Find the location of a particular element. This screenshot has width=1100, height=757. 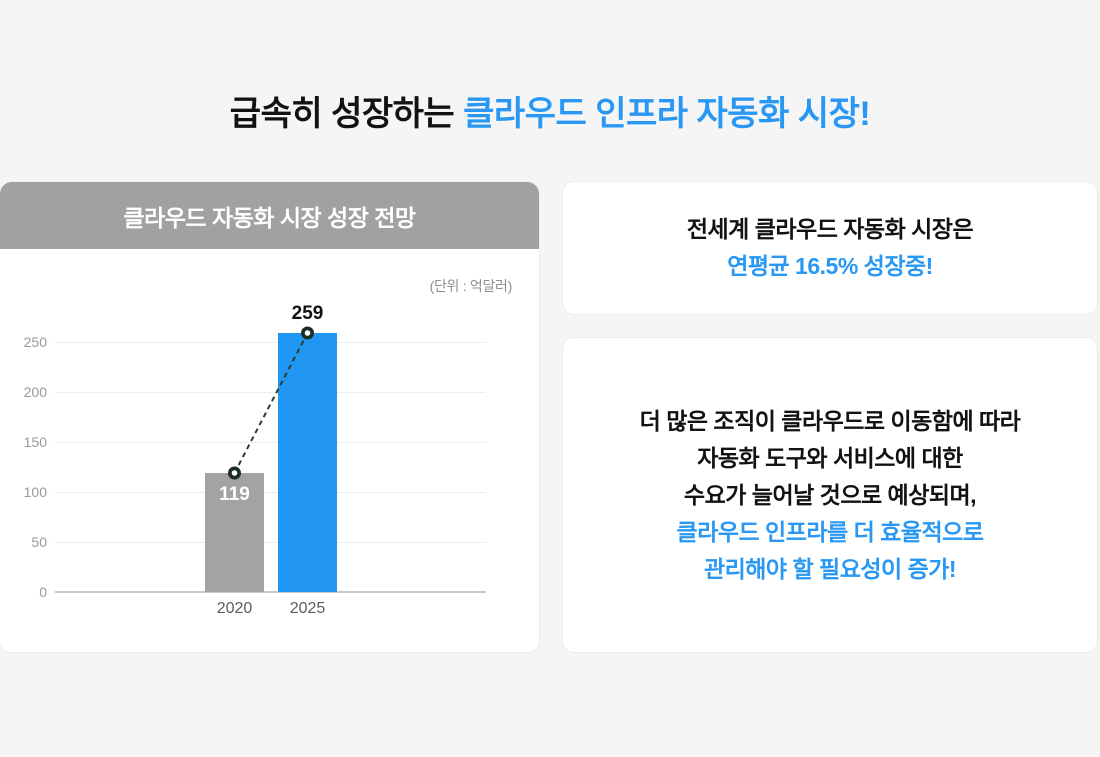

bar-2025 is located at coordinates (307, 462).